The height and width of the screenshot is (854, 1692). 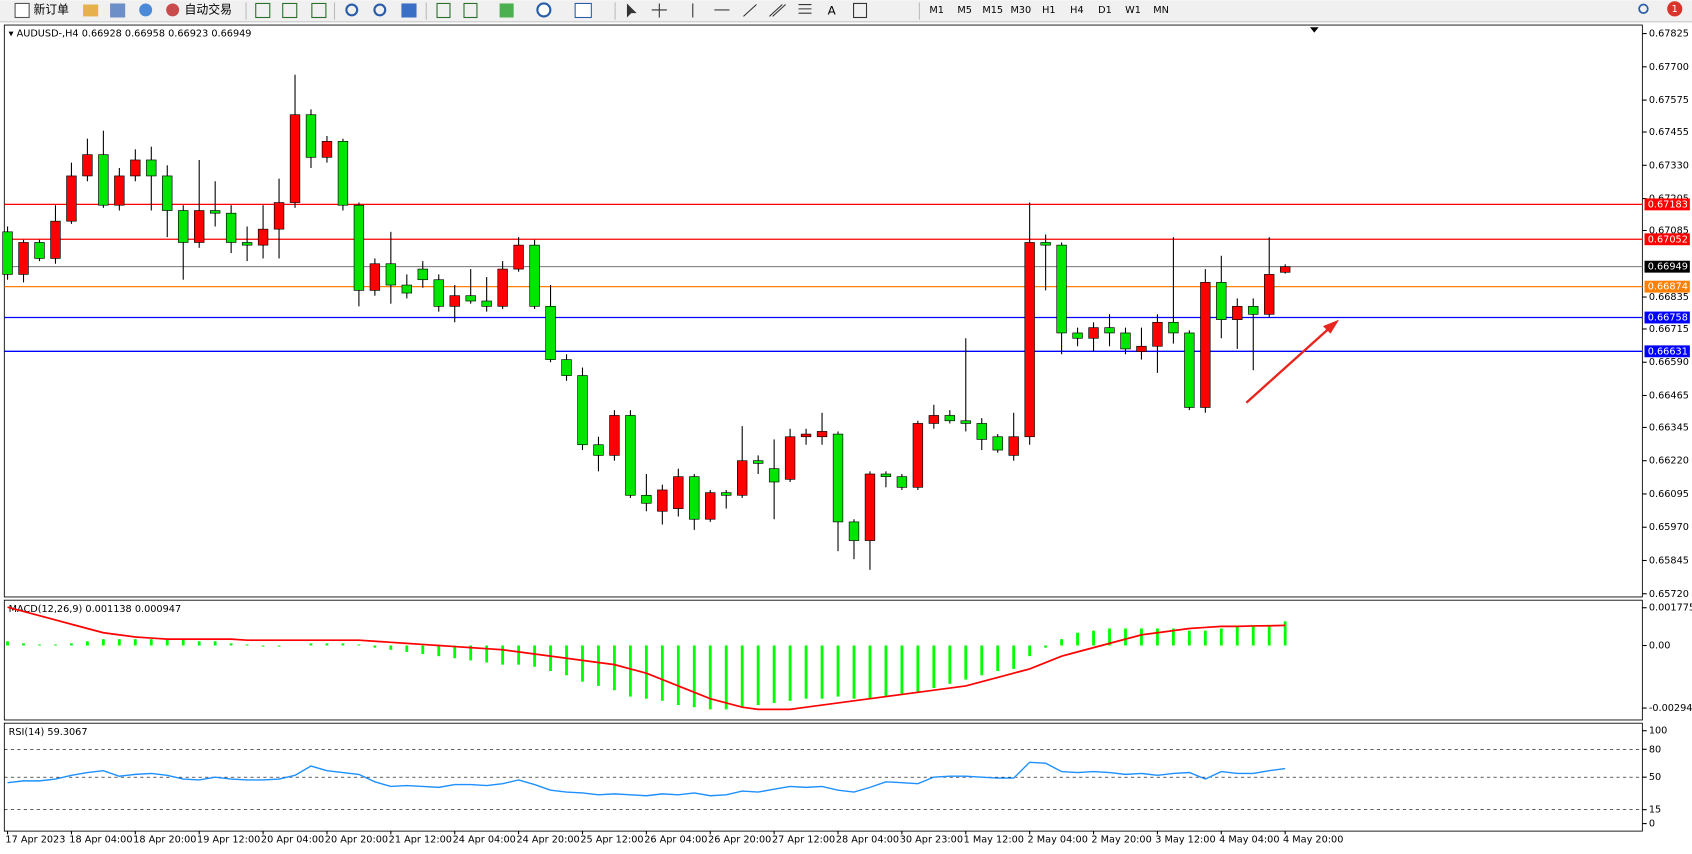 I want to click on x-tick-label: 2 May 20:00, so click(x=1121, y=840).